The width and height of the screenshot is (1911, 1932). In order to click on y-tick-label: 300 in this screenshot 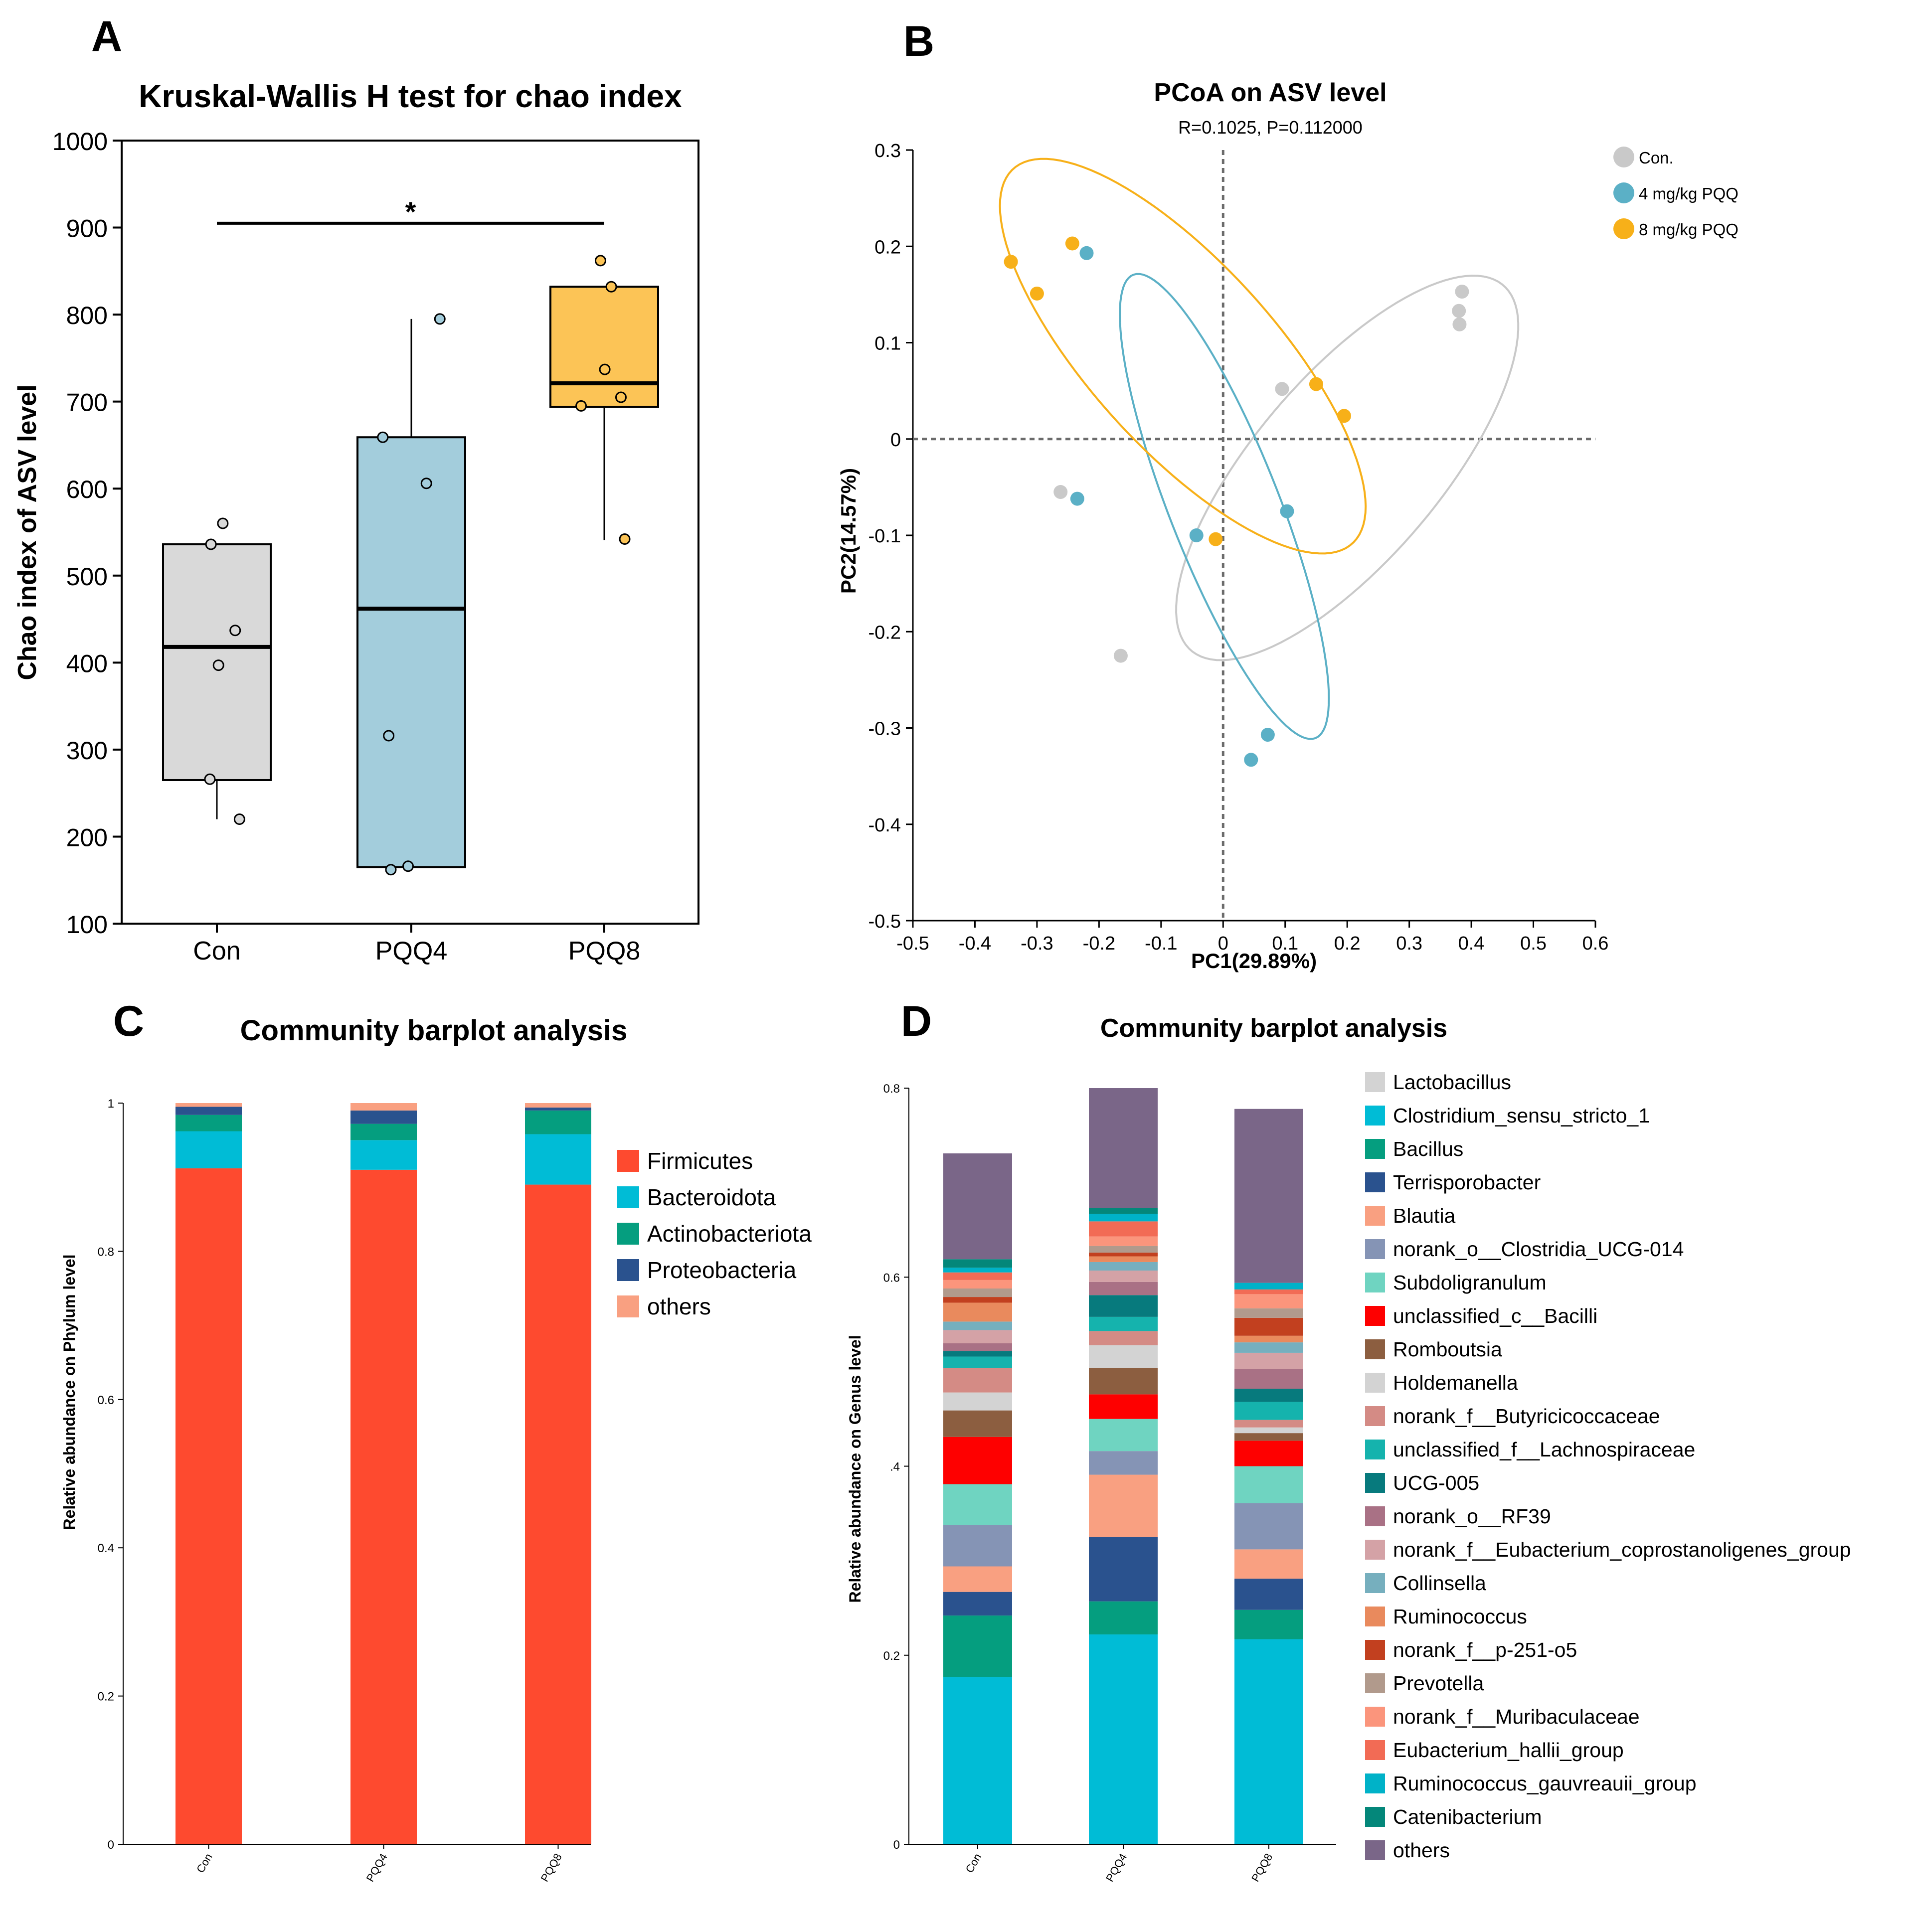, I will do `click(87, 751)`.